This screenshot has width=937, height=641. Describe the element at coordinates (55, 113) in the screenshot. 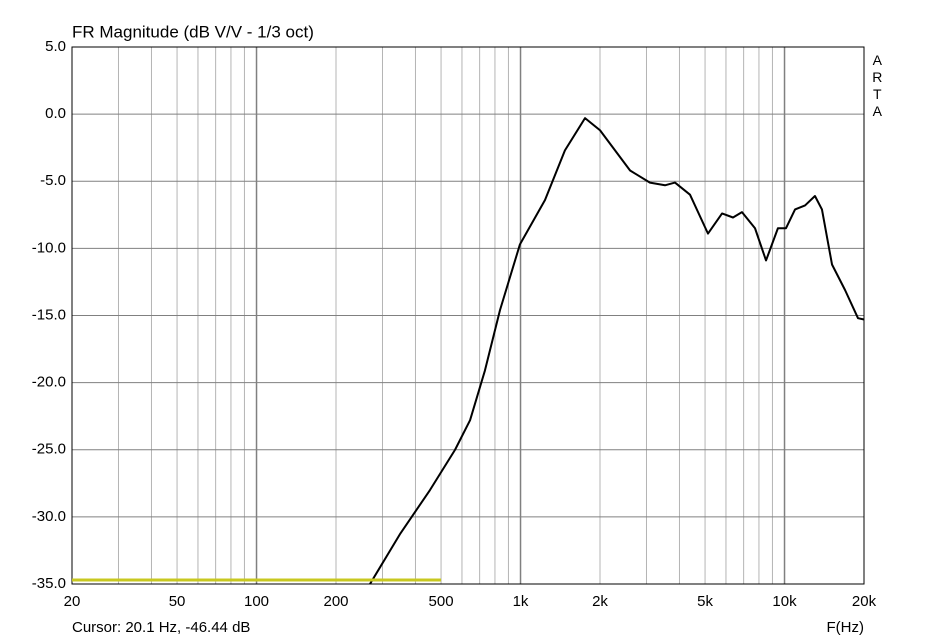

I see `y-tick-label: 0.0` at that location.